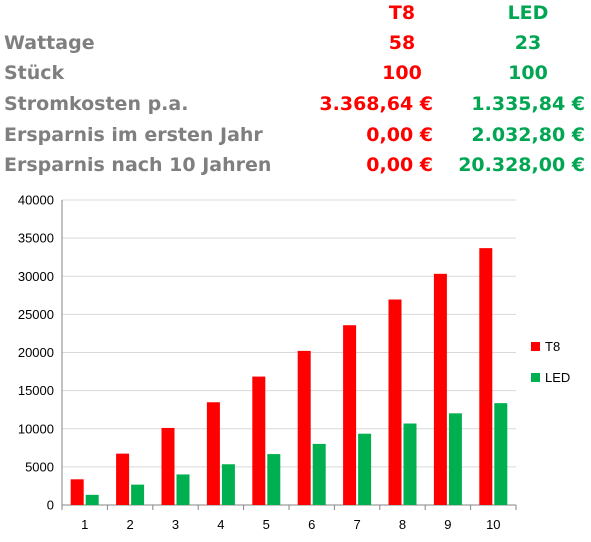  Describe the element at coordinates (447, 524) in the screenshot. I see `x-tick-label: 9` at that location.